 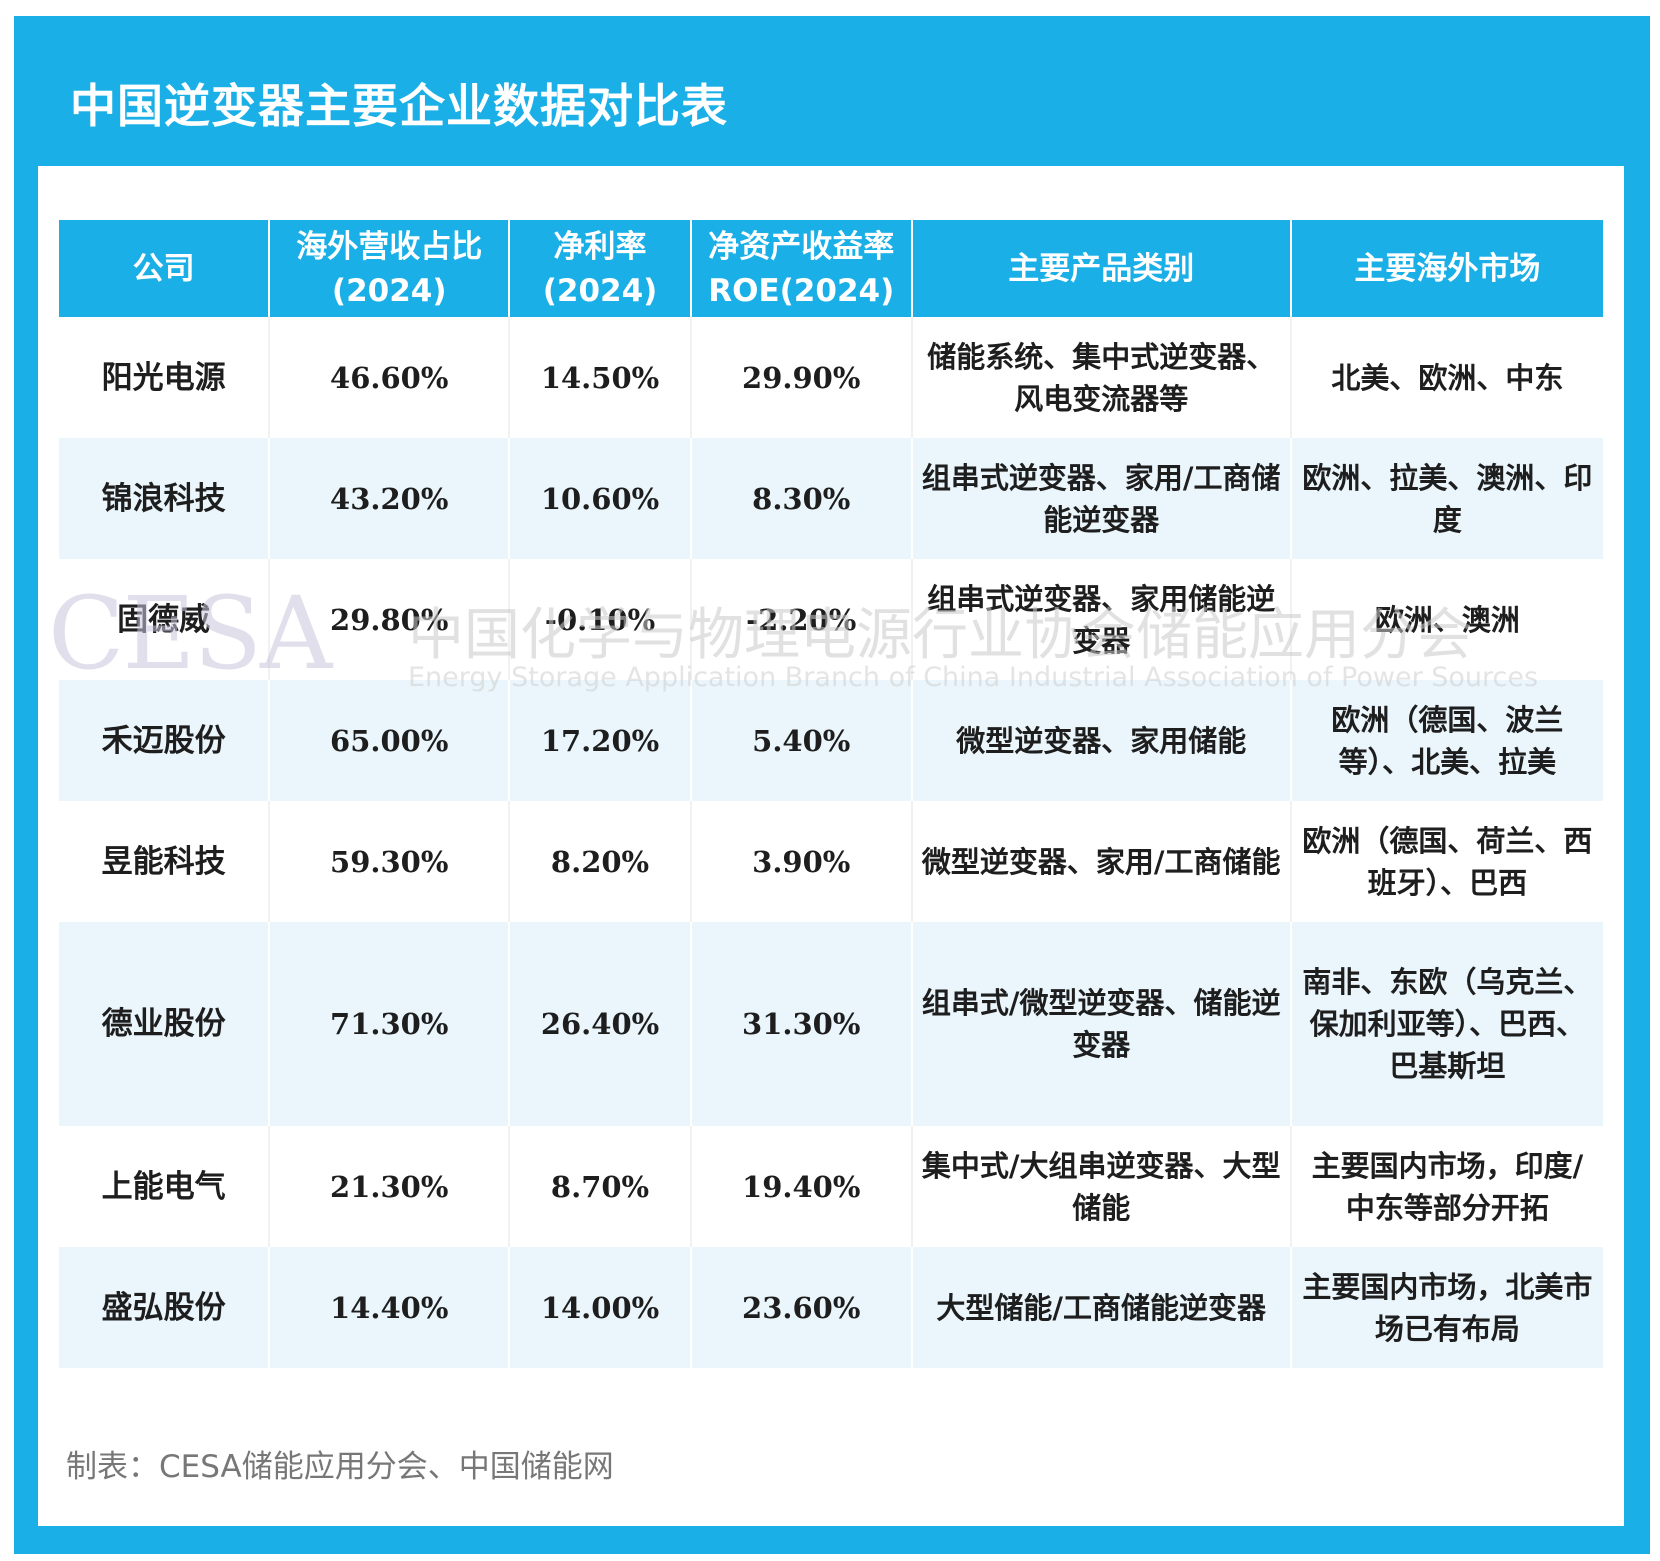 What do you see at coordinates (1100, 740) in the screenshot?
I see `cell-products: 微型逆变器、家用储能` at bounding box center [1100, 740].